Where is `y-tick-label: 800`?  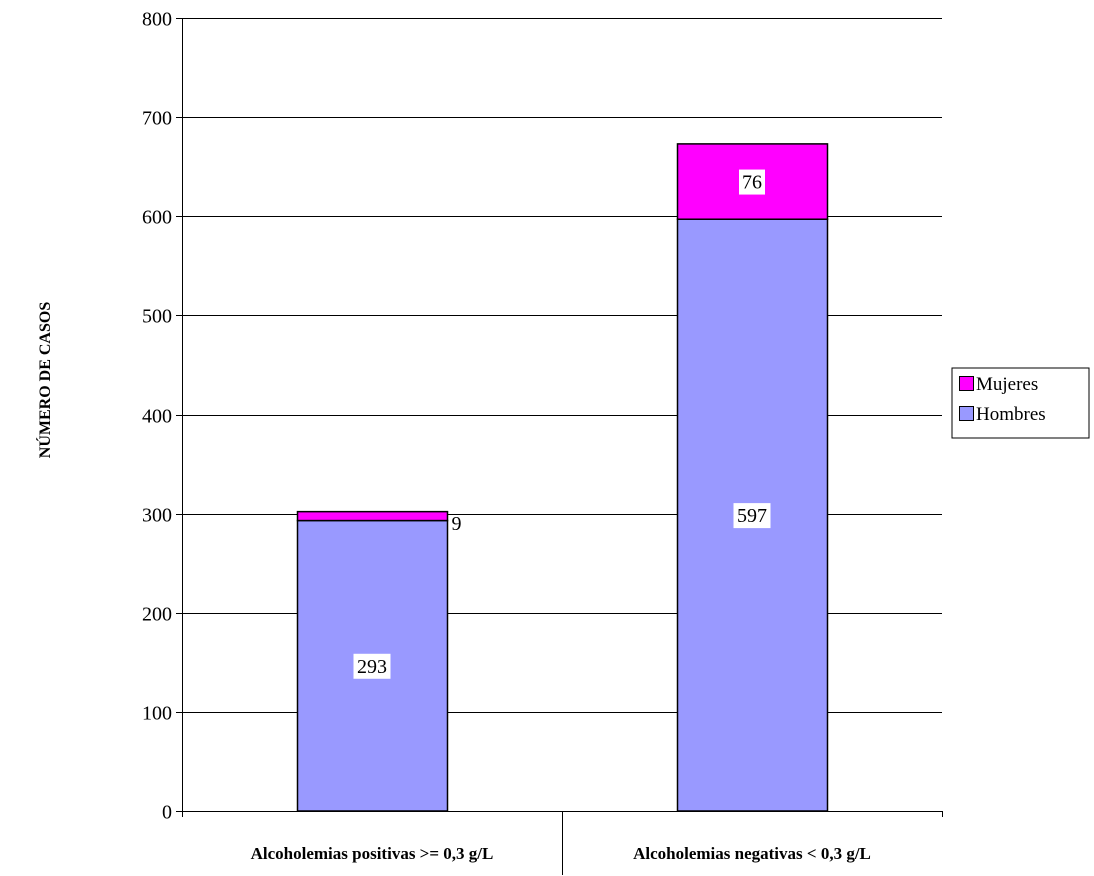
y-tick-label: 800 is located at coordinates (157, 20).